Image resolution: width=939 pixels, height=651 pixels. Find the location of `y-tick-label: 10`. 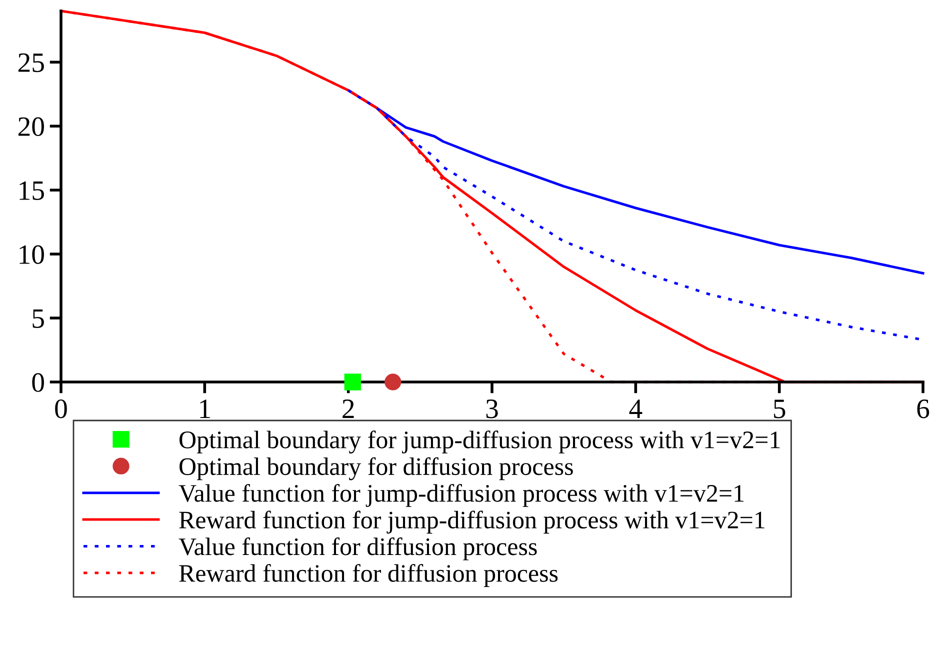

y-tick-label: 10 is located at coordinates (32, 254).